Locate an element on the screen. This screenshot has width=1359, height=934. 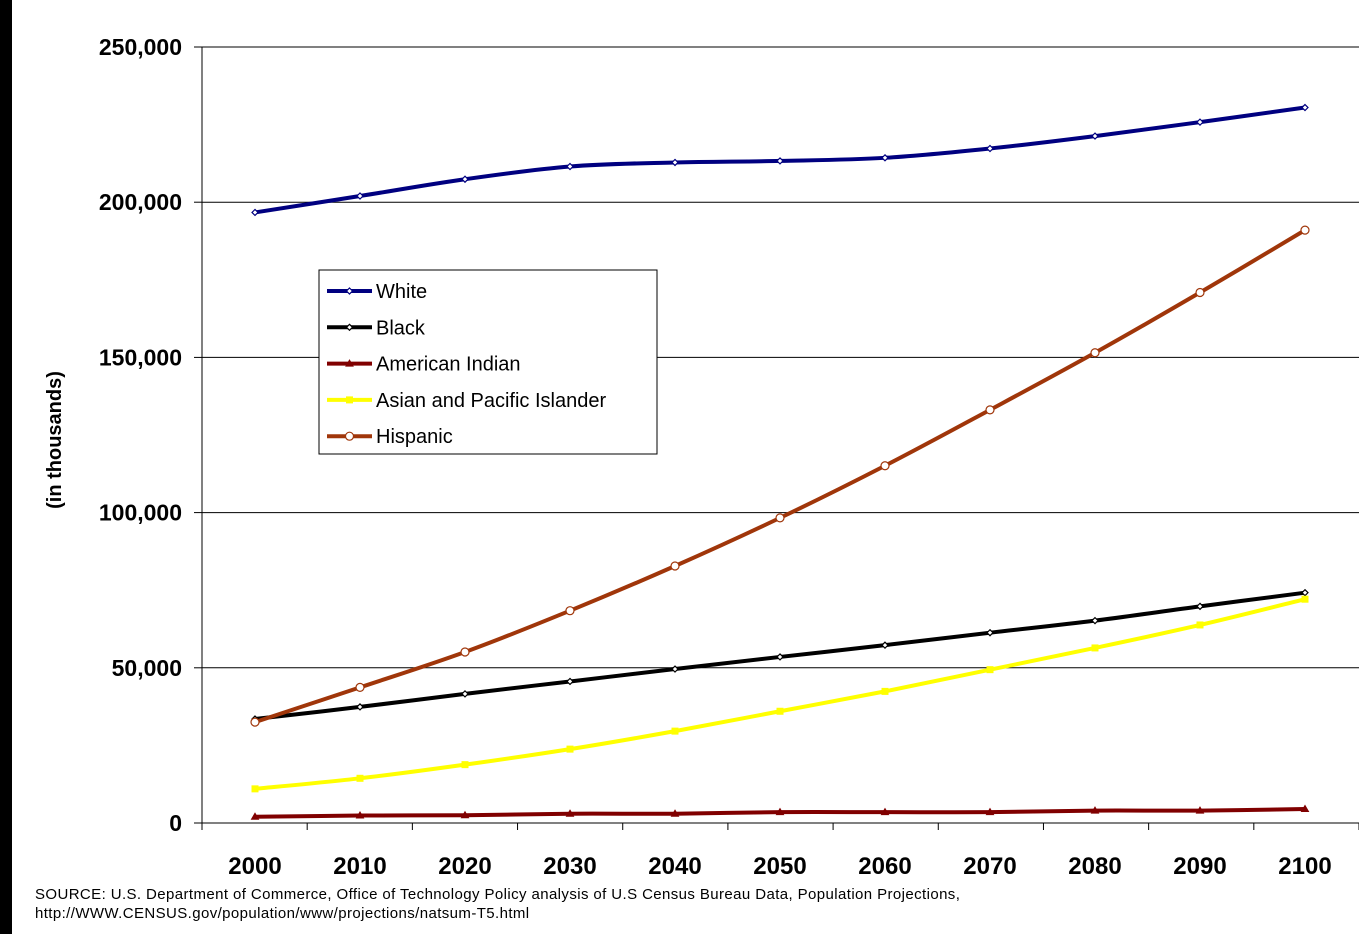
point-hispanic-2060 is located at coordinates (885, 466).